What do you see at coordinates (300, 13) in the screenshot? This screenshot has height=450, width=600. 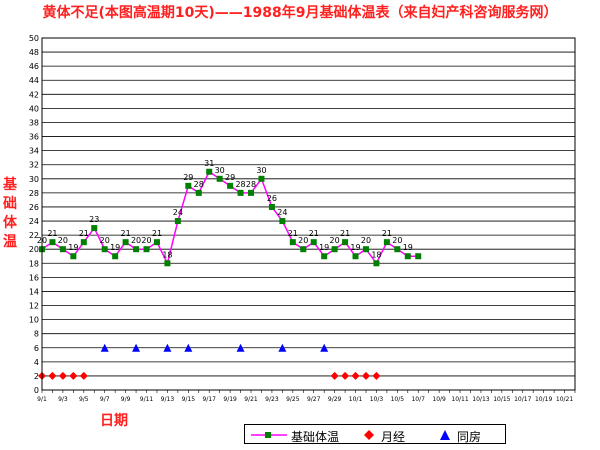 I see `chart-title: 黄体不足(本图高温期10天)——1988年9月基础体温表（来自妇产科咨询服务网）` at bounding box center [300, 13].